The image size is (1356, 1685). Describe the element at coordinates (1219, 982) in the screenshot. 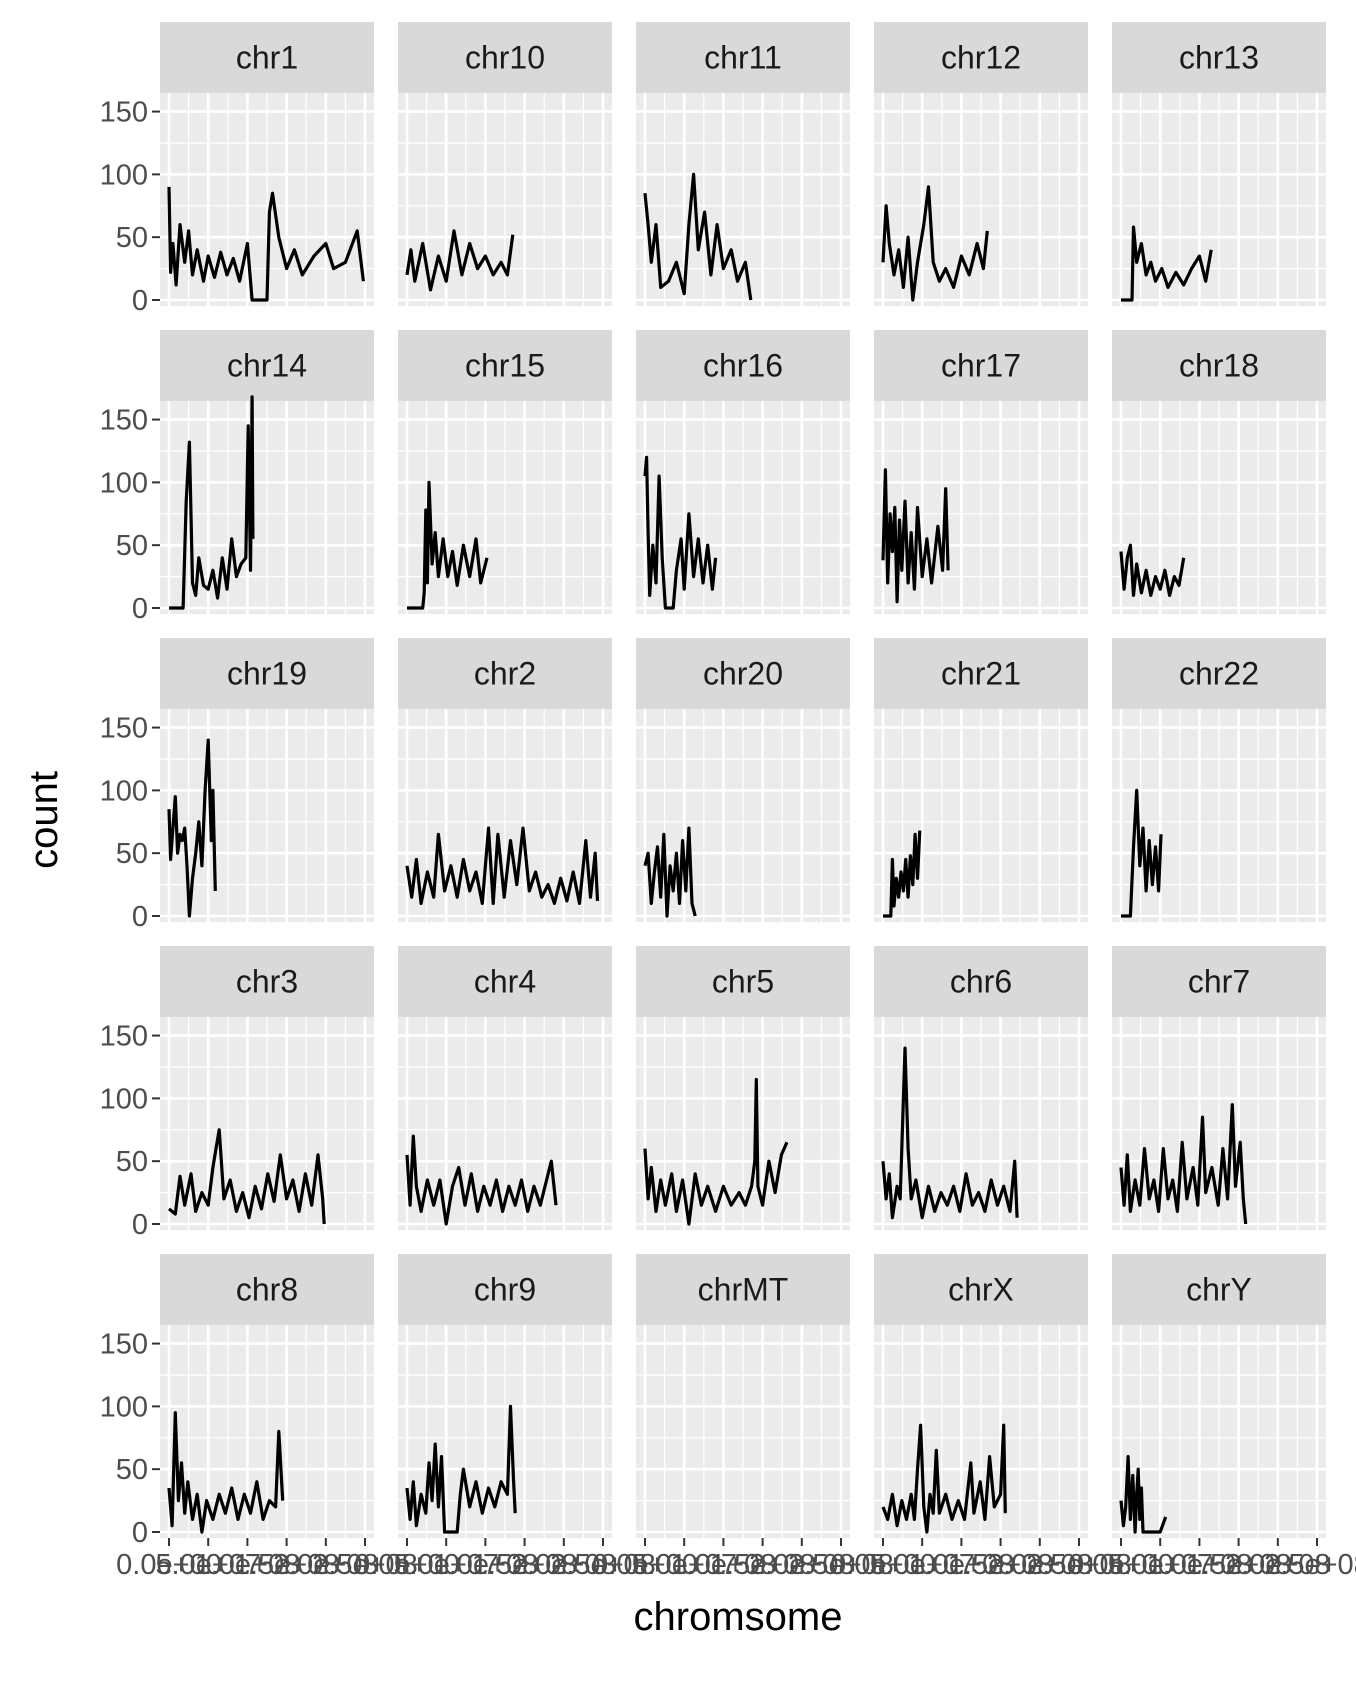

I see `strip-label-chr7: chr7` at that location.